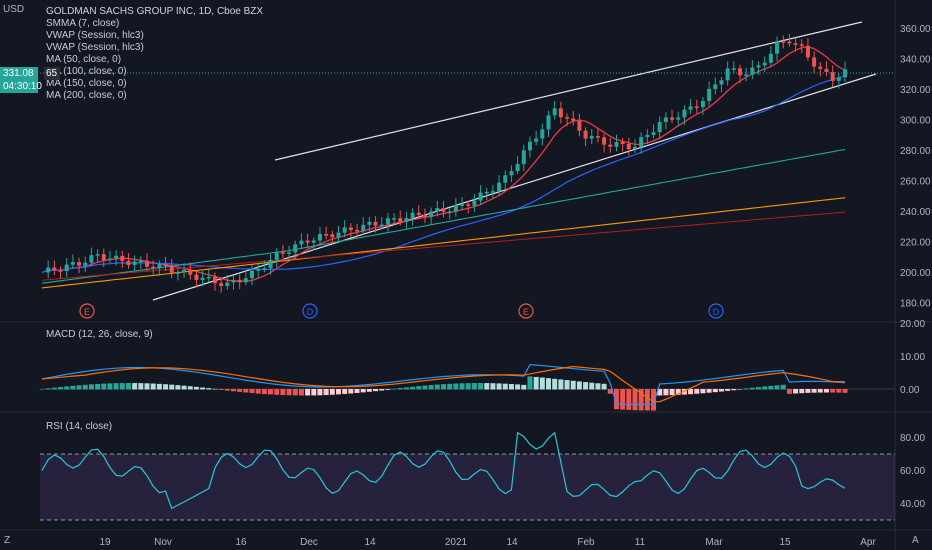 This screenshot has width=932, height=550. Describe the element at coordinates (912, 471) in the screenshot. I see `rsi-axis: 80.00 60.00 40.00` at that location.